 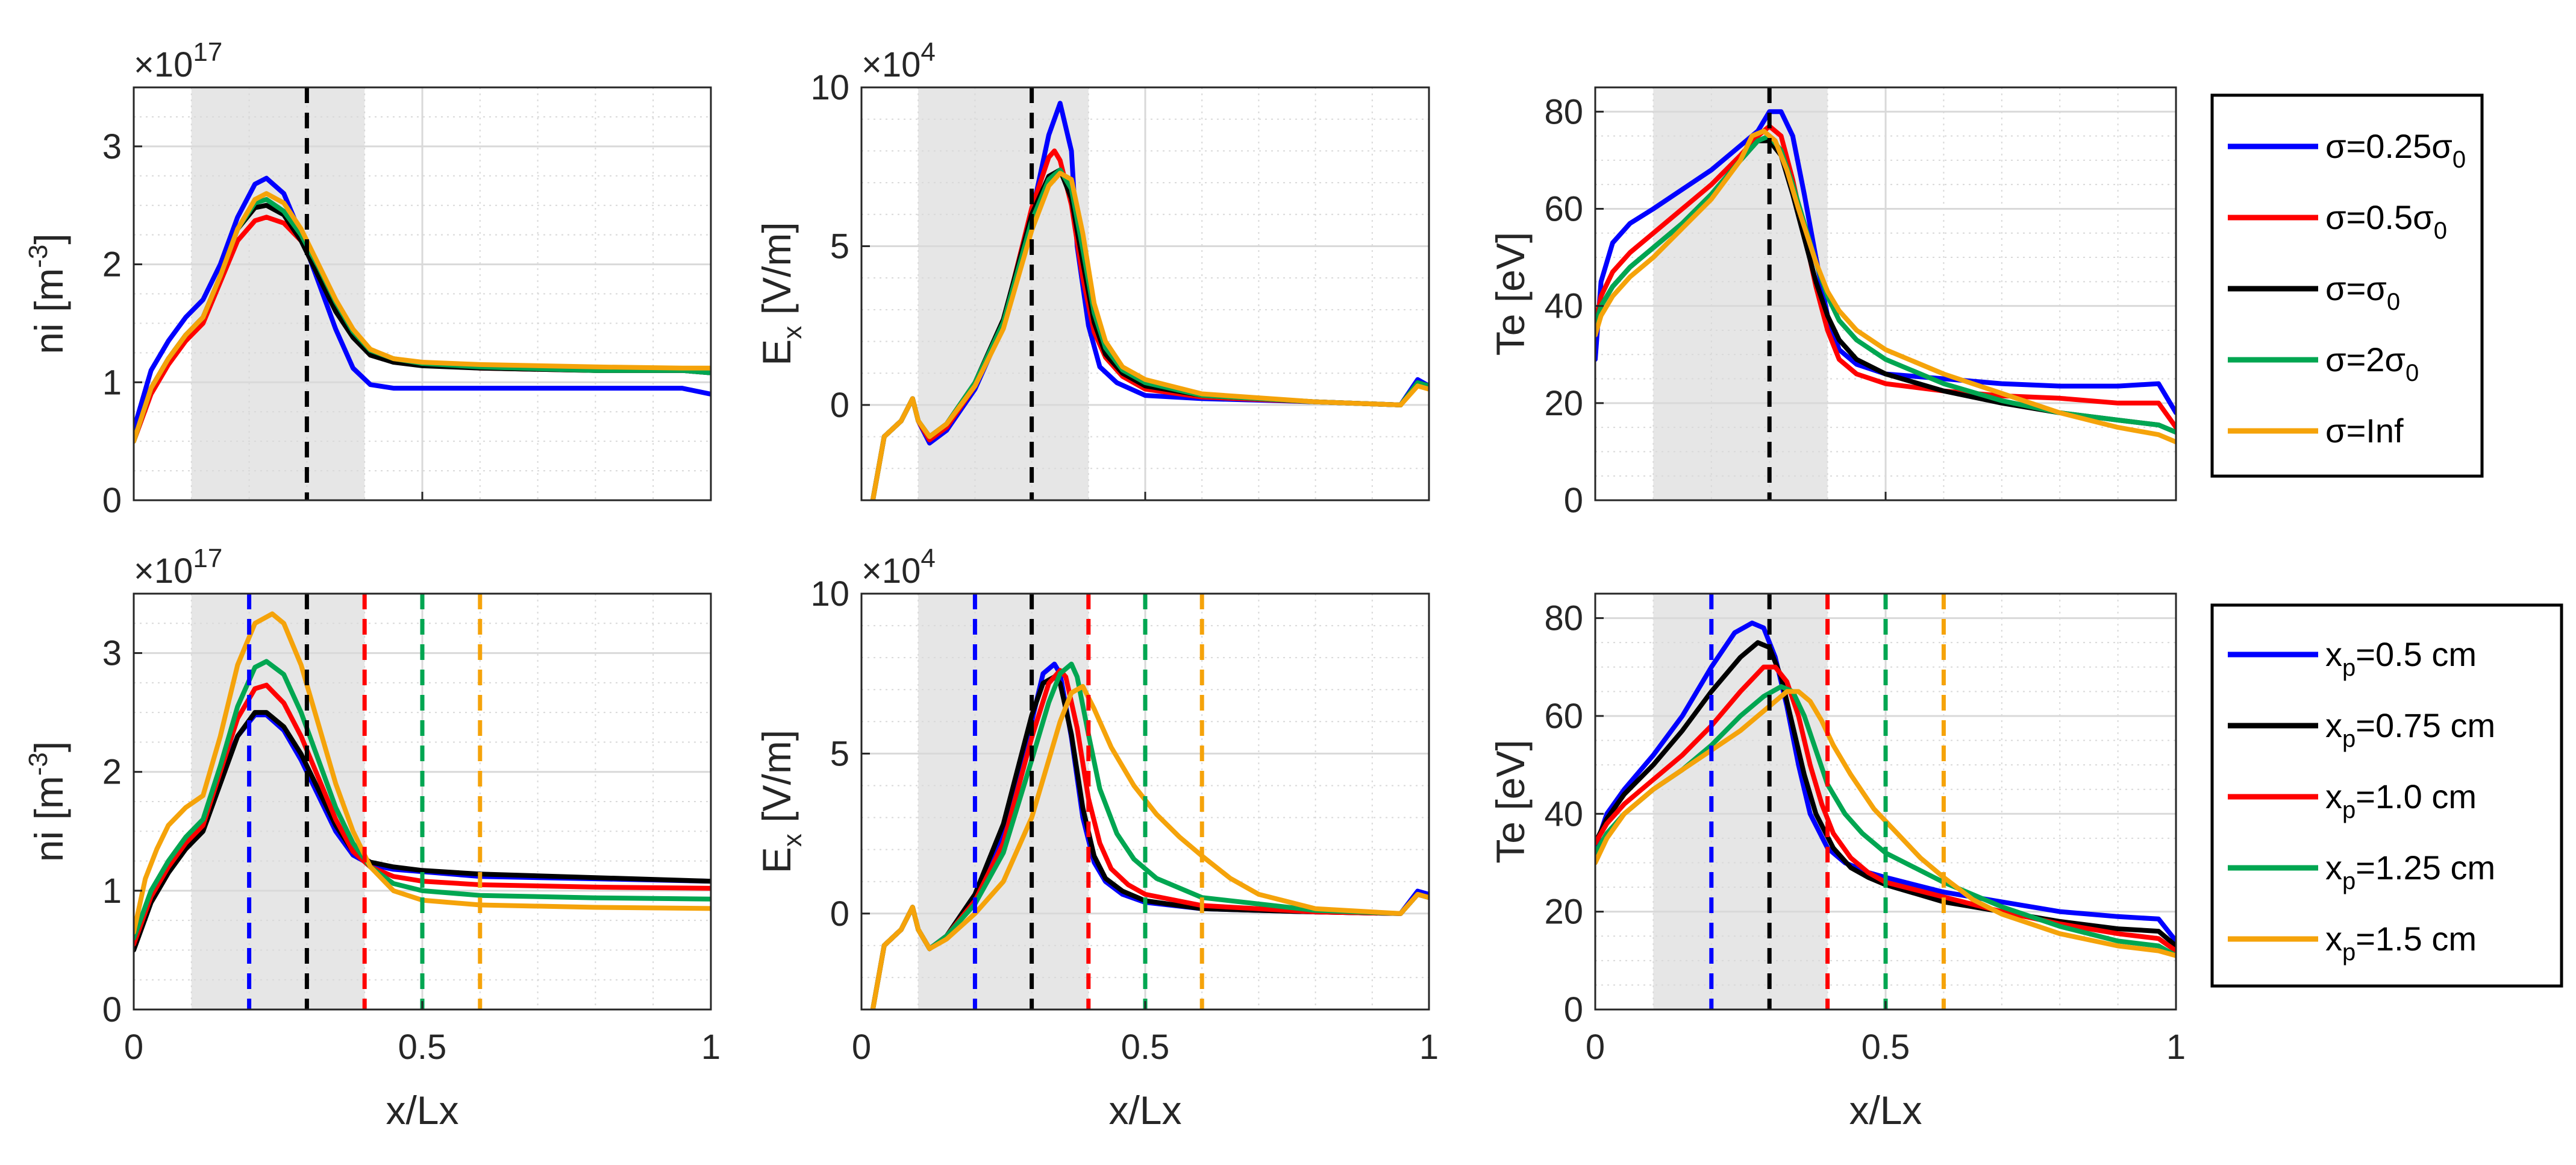 I want to click on panel-top-ex: 0 5 10 Ex [V/m] ×104, so click(x=1092, y=269).